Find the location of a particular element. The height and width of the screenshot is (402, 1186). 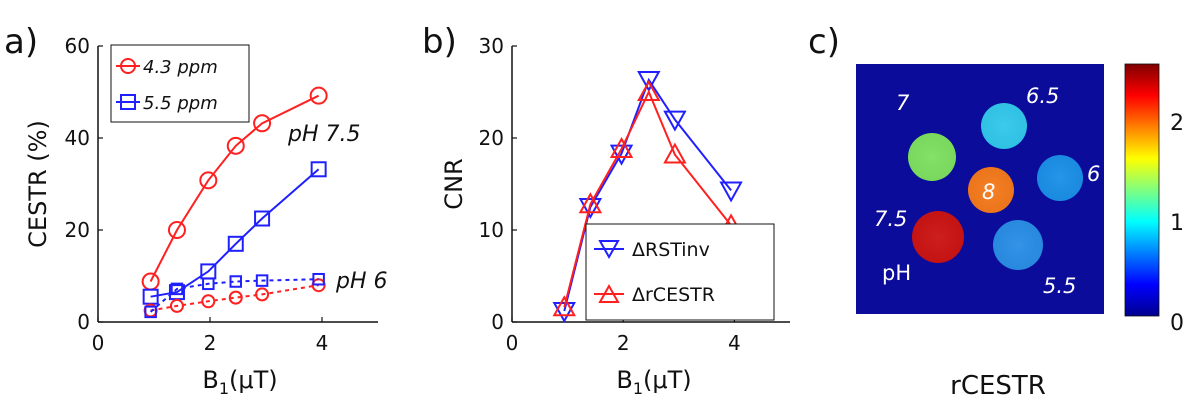

panel-a-y-ticks: 0 20 40 60 is located at coordinates (84, 184).